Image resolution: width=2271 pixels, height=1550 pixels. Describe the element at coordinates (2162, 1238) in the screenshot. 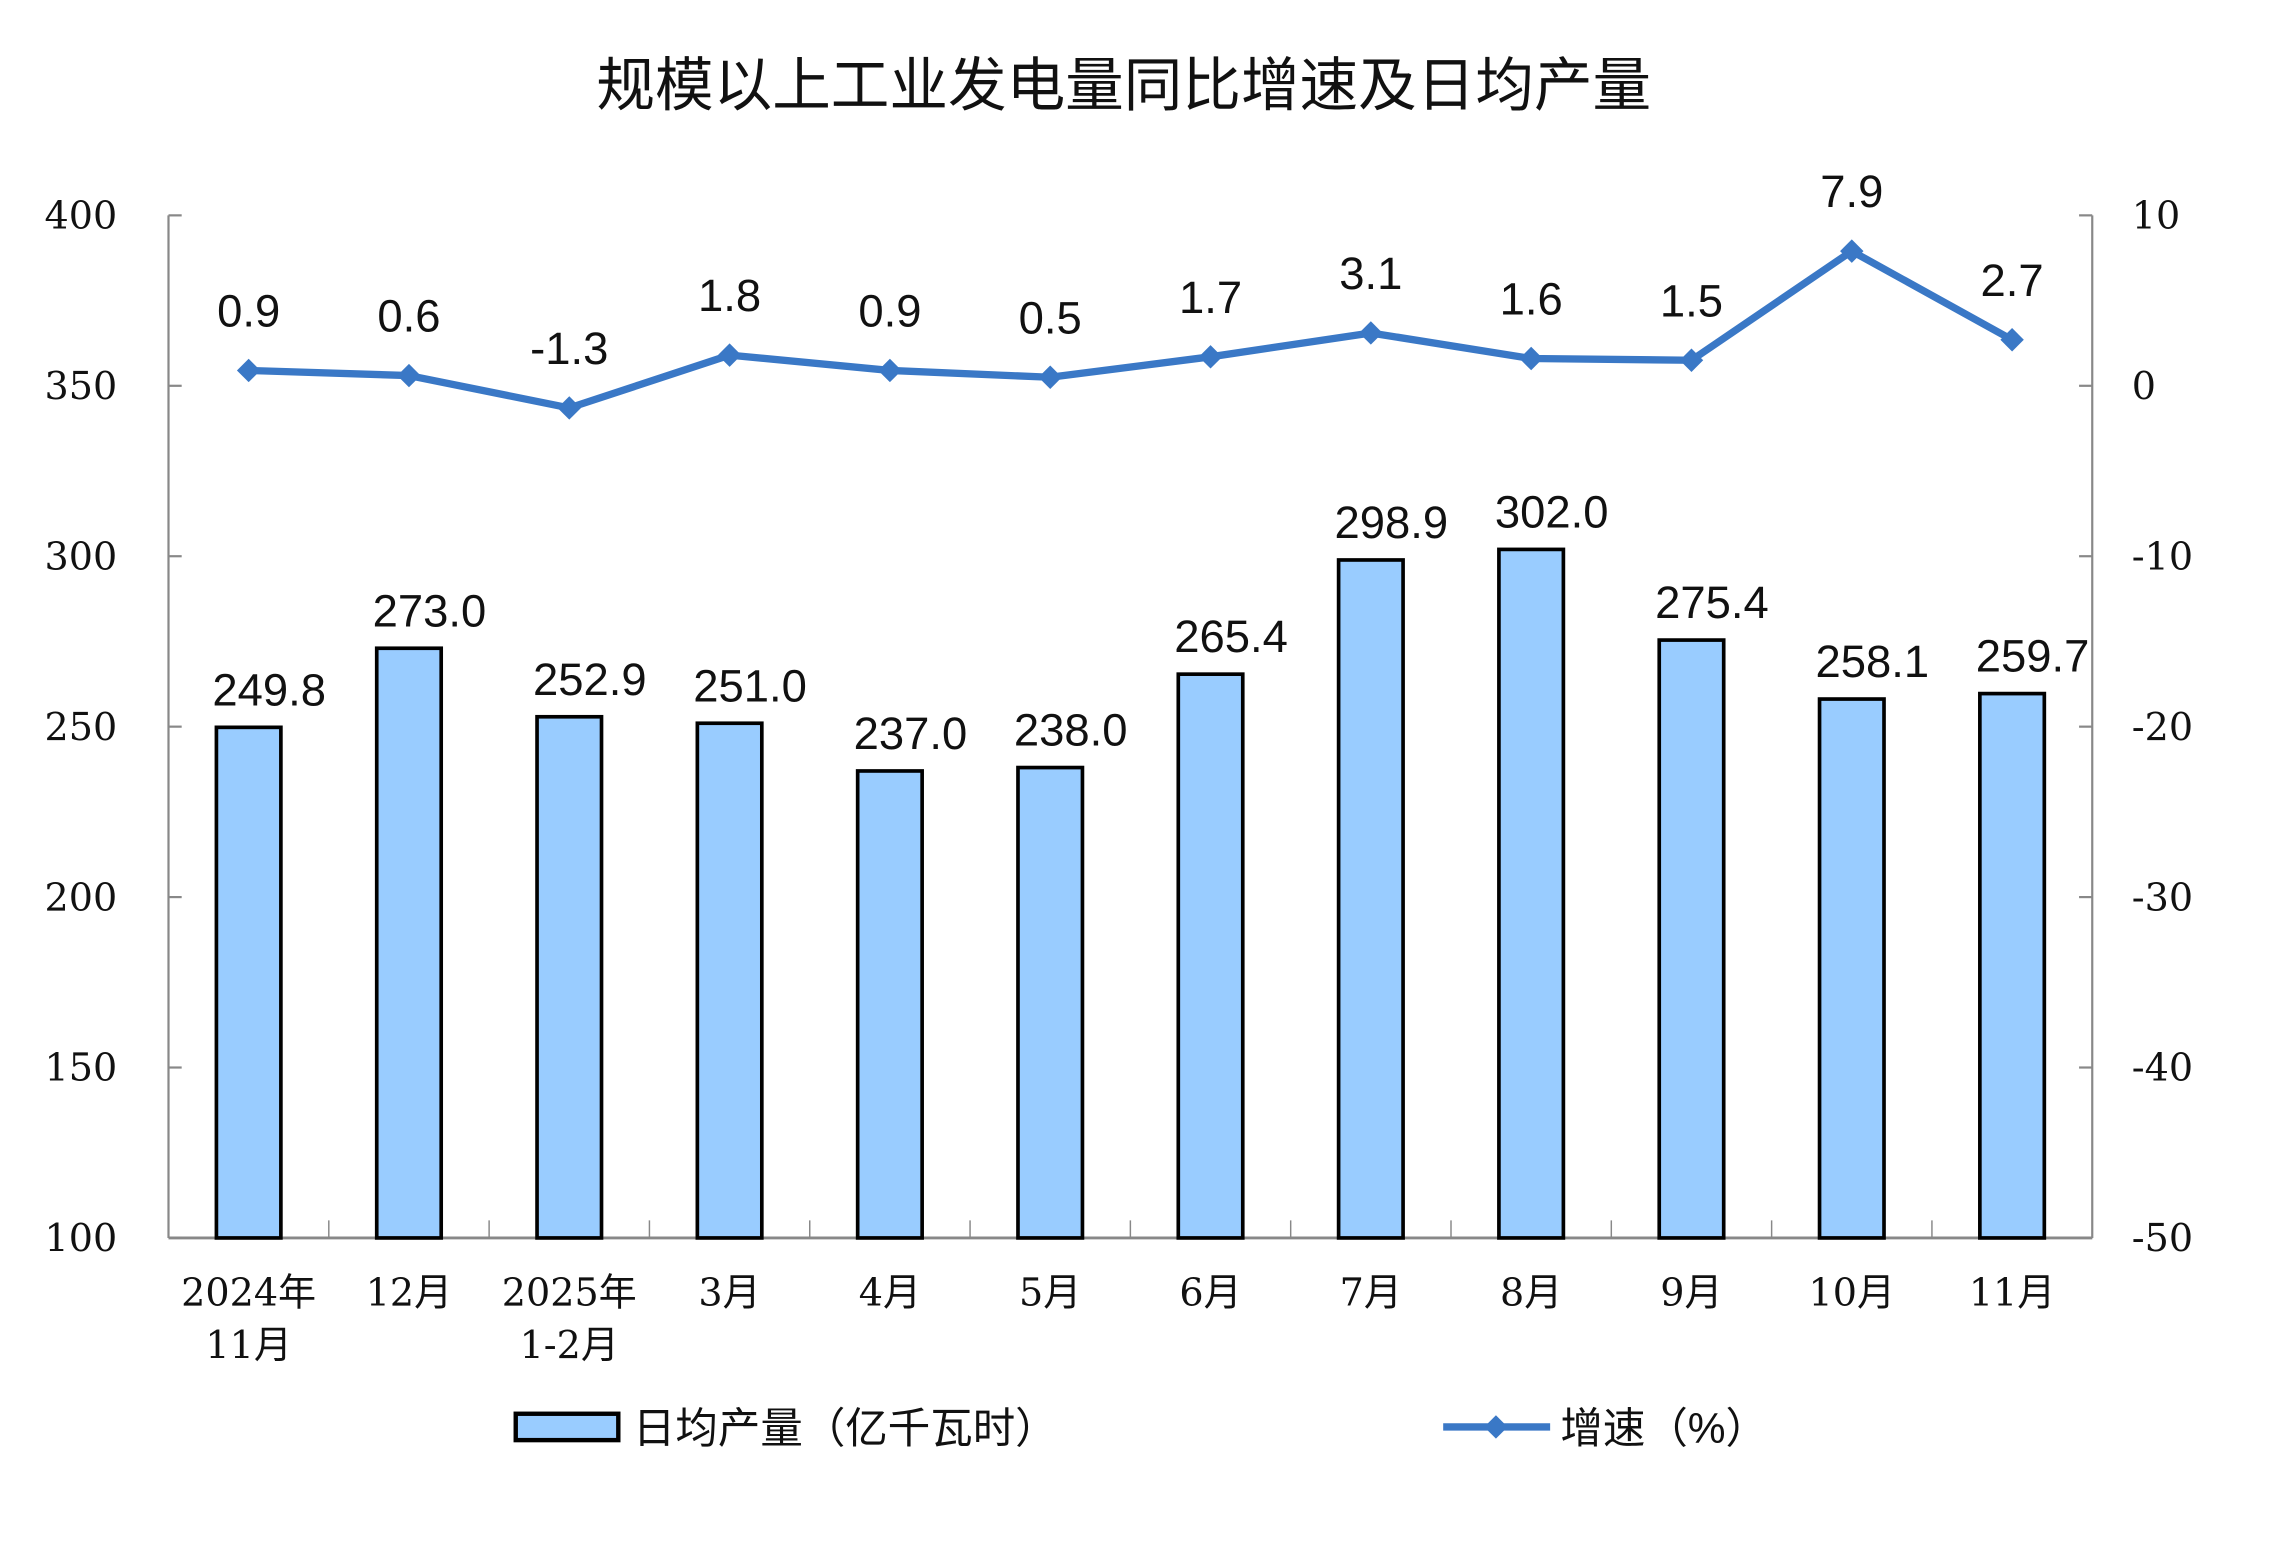

I see `y-right-tick-label: -50` at that location.